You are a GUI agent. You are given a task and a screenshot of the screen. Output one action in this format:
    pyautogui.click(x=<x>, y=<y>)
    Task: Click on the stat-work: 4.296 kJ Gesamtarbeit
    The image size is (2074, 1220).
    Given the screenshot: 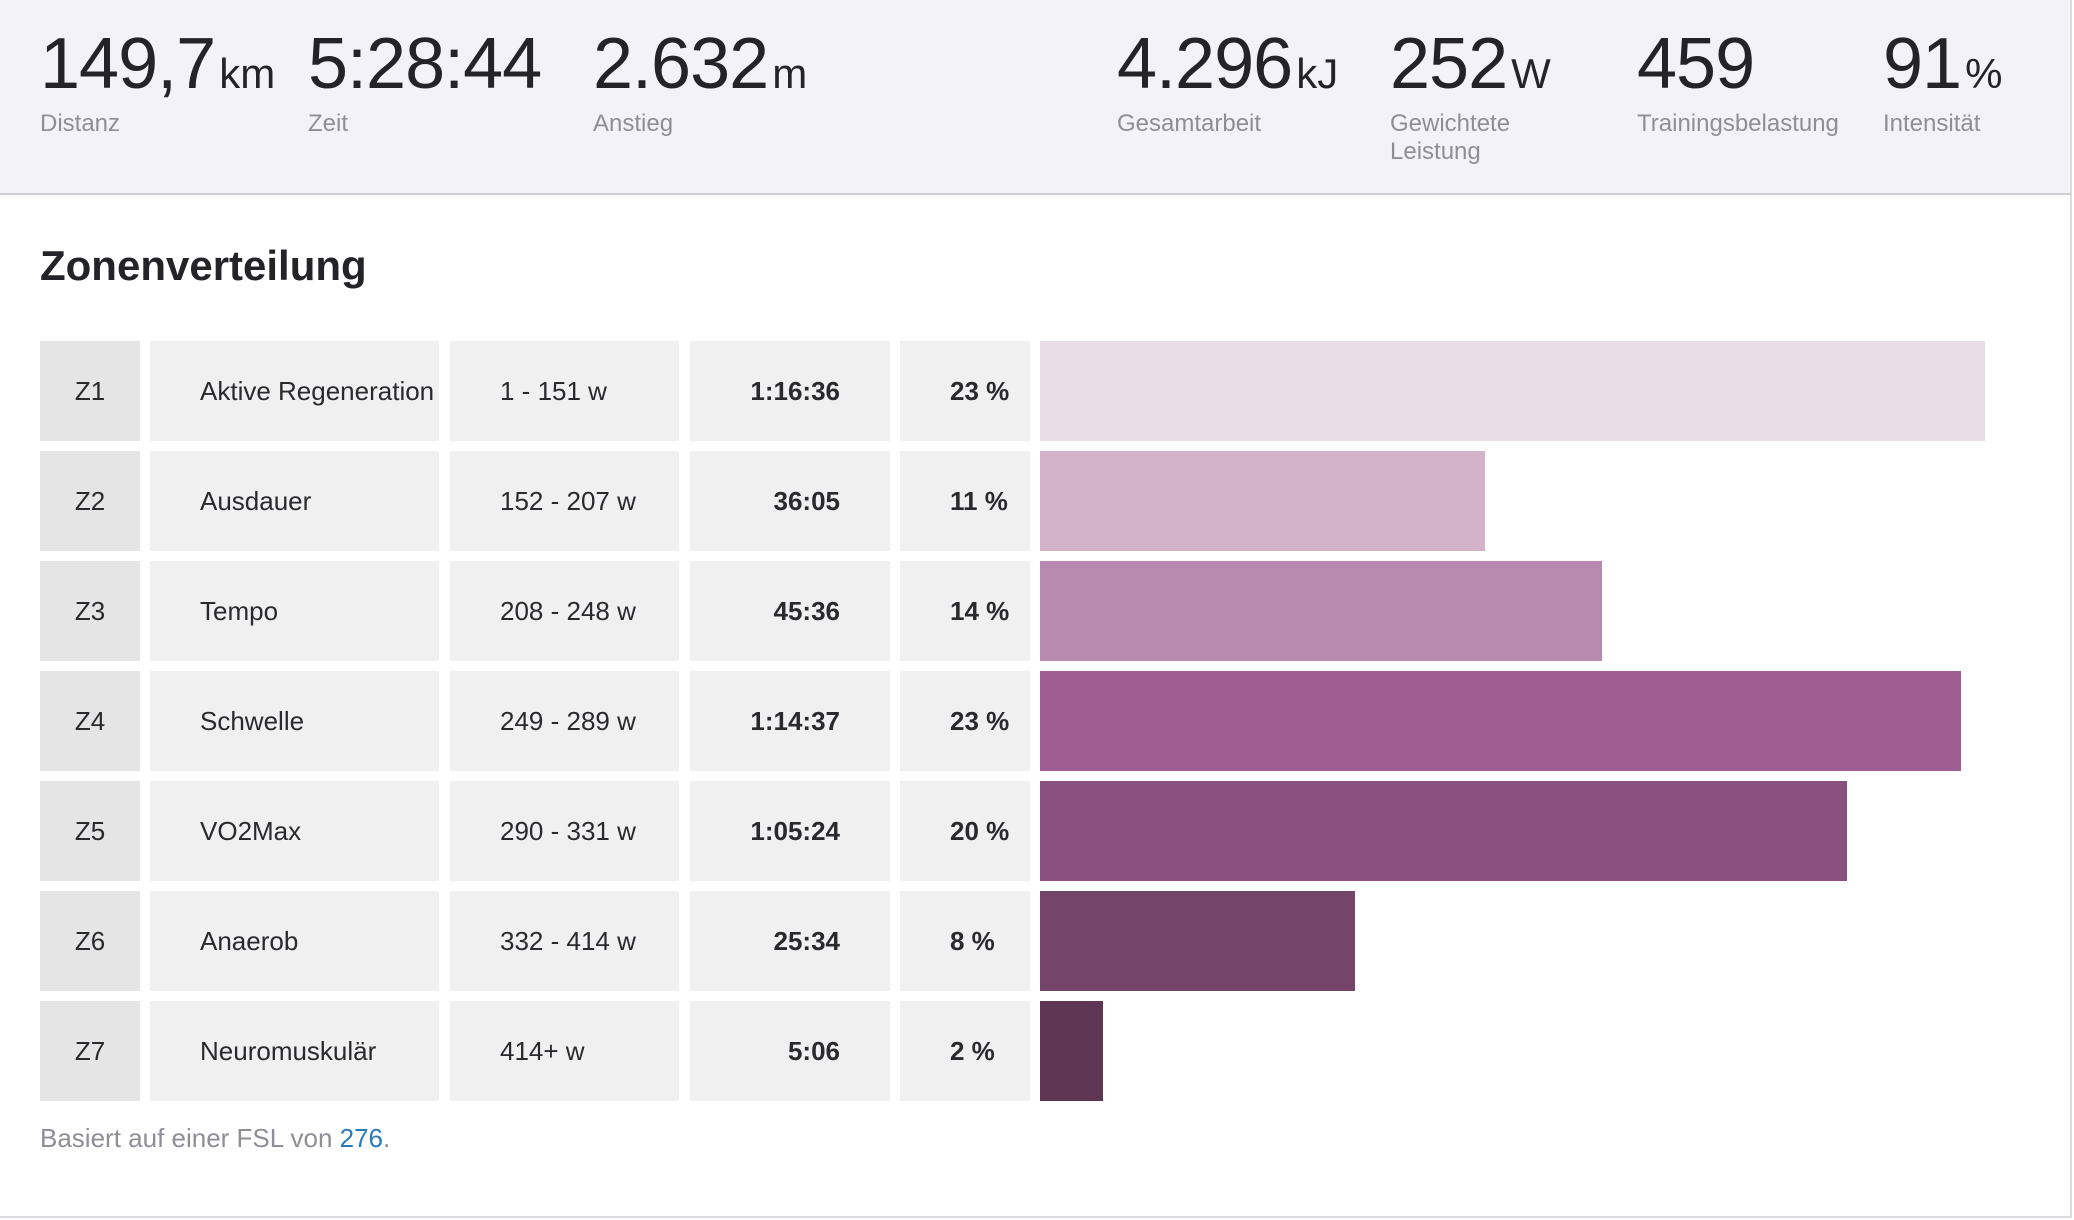 What is the action you would take?
    pyautogui.click(x=1227, y=83)
    